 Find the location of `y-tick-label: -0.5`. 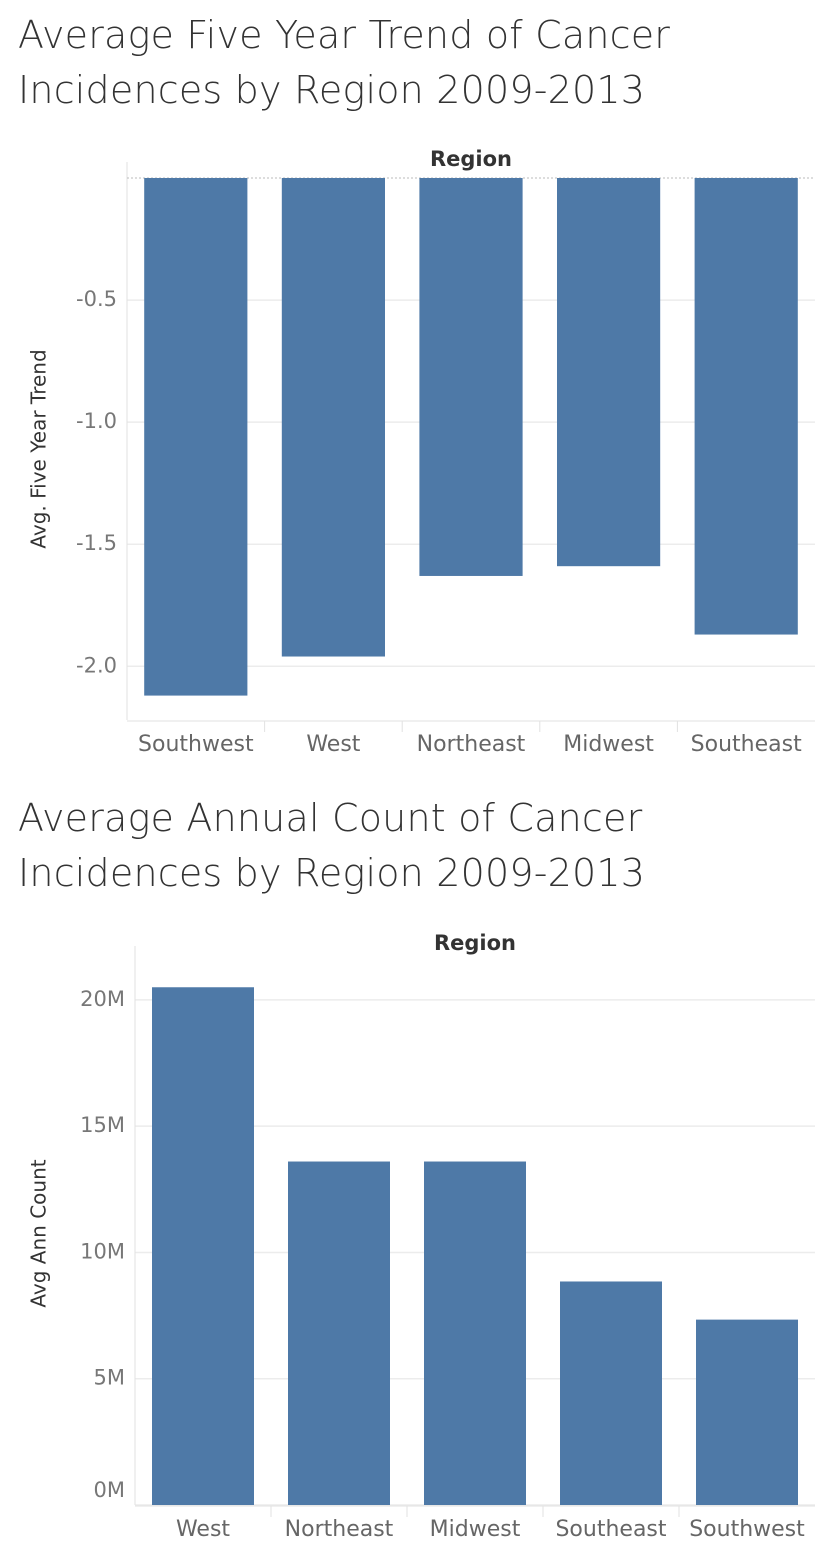

y-tick-label: -0.5 is located at coordinates (96, 299).